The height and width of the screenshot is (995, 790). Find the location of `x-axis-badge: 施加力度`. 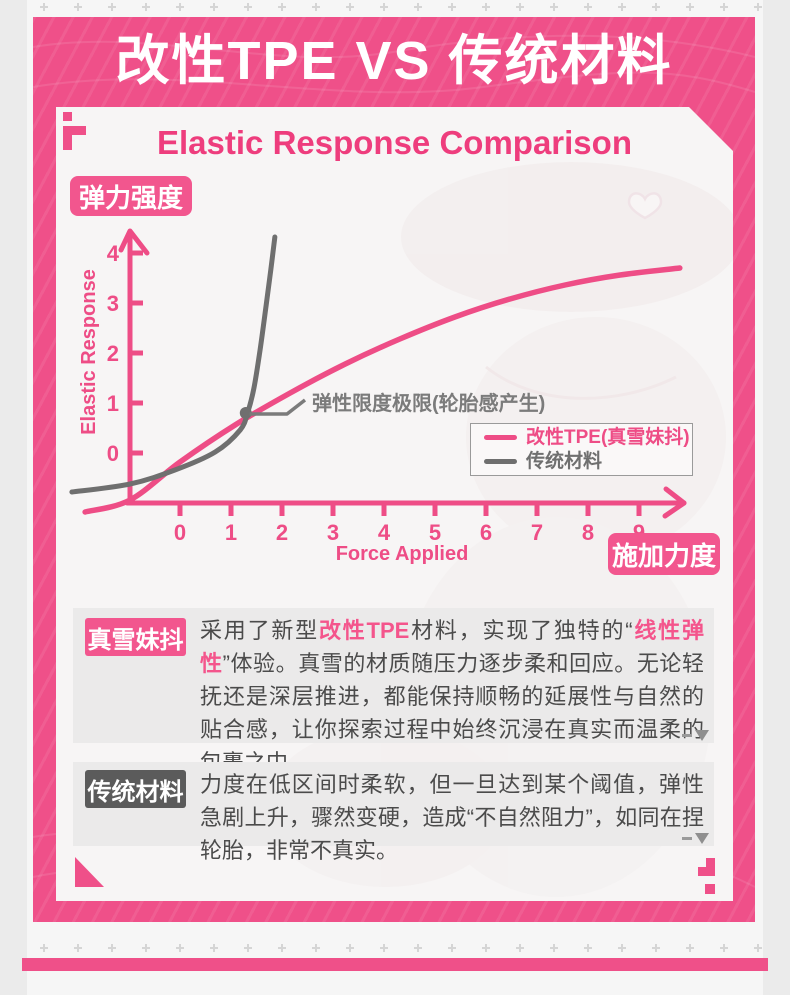

x-axis-badge: 施加力度 is located at coordinates (664, 554).